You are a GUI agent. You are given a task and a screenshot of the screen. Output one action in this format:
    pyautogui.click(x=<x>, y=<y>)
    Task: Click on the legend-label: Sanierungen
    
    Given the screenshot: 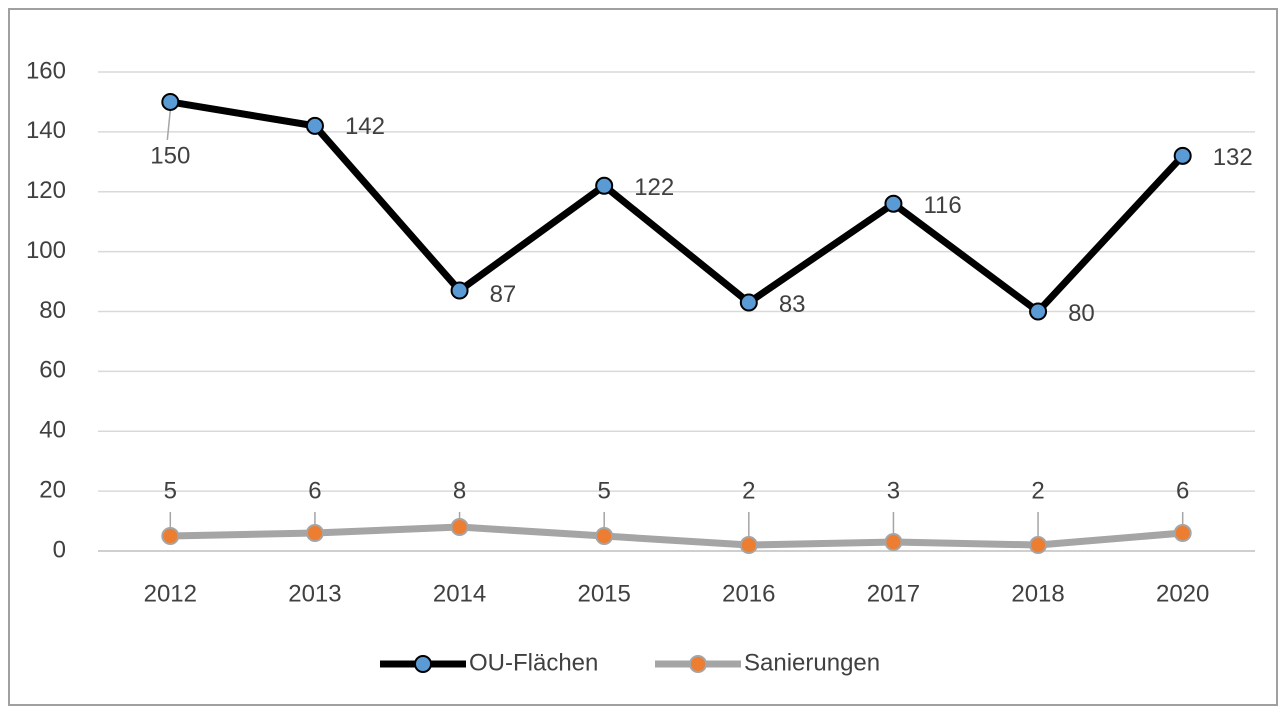 What is the action you would take?
    pyautogui.click(x=812, y=662)
    